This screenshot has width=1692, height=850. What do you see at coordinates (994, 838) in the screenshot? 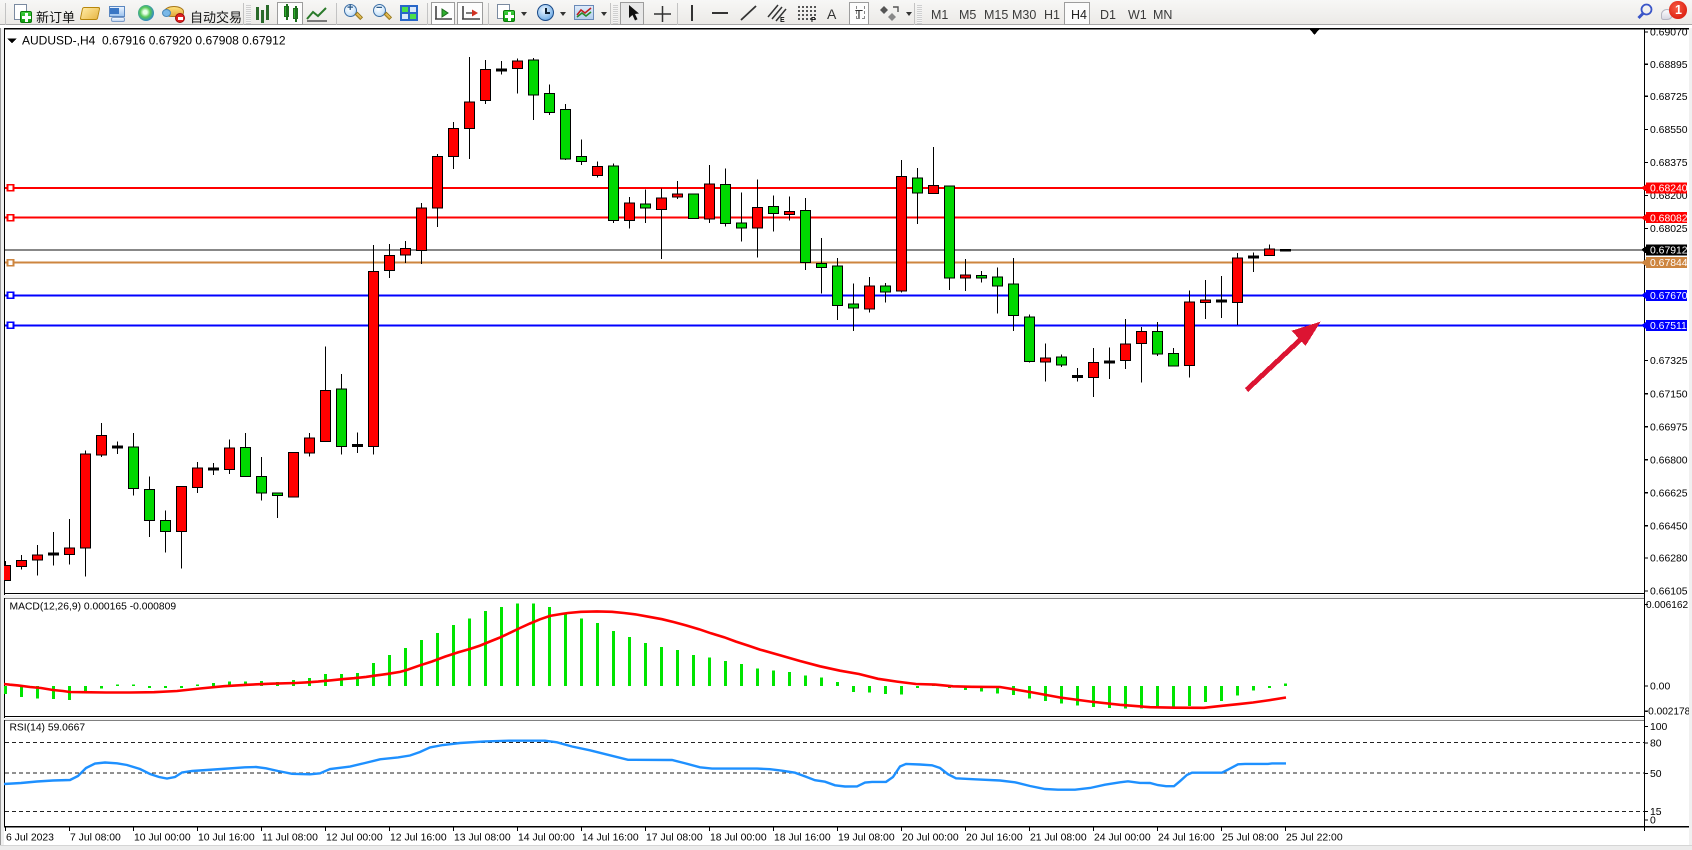
I see `svg-text: 20 Jul 16:00` at bounding box center [994, 838].